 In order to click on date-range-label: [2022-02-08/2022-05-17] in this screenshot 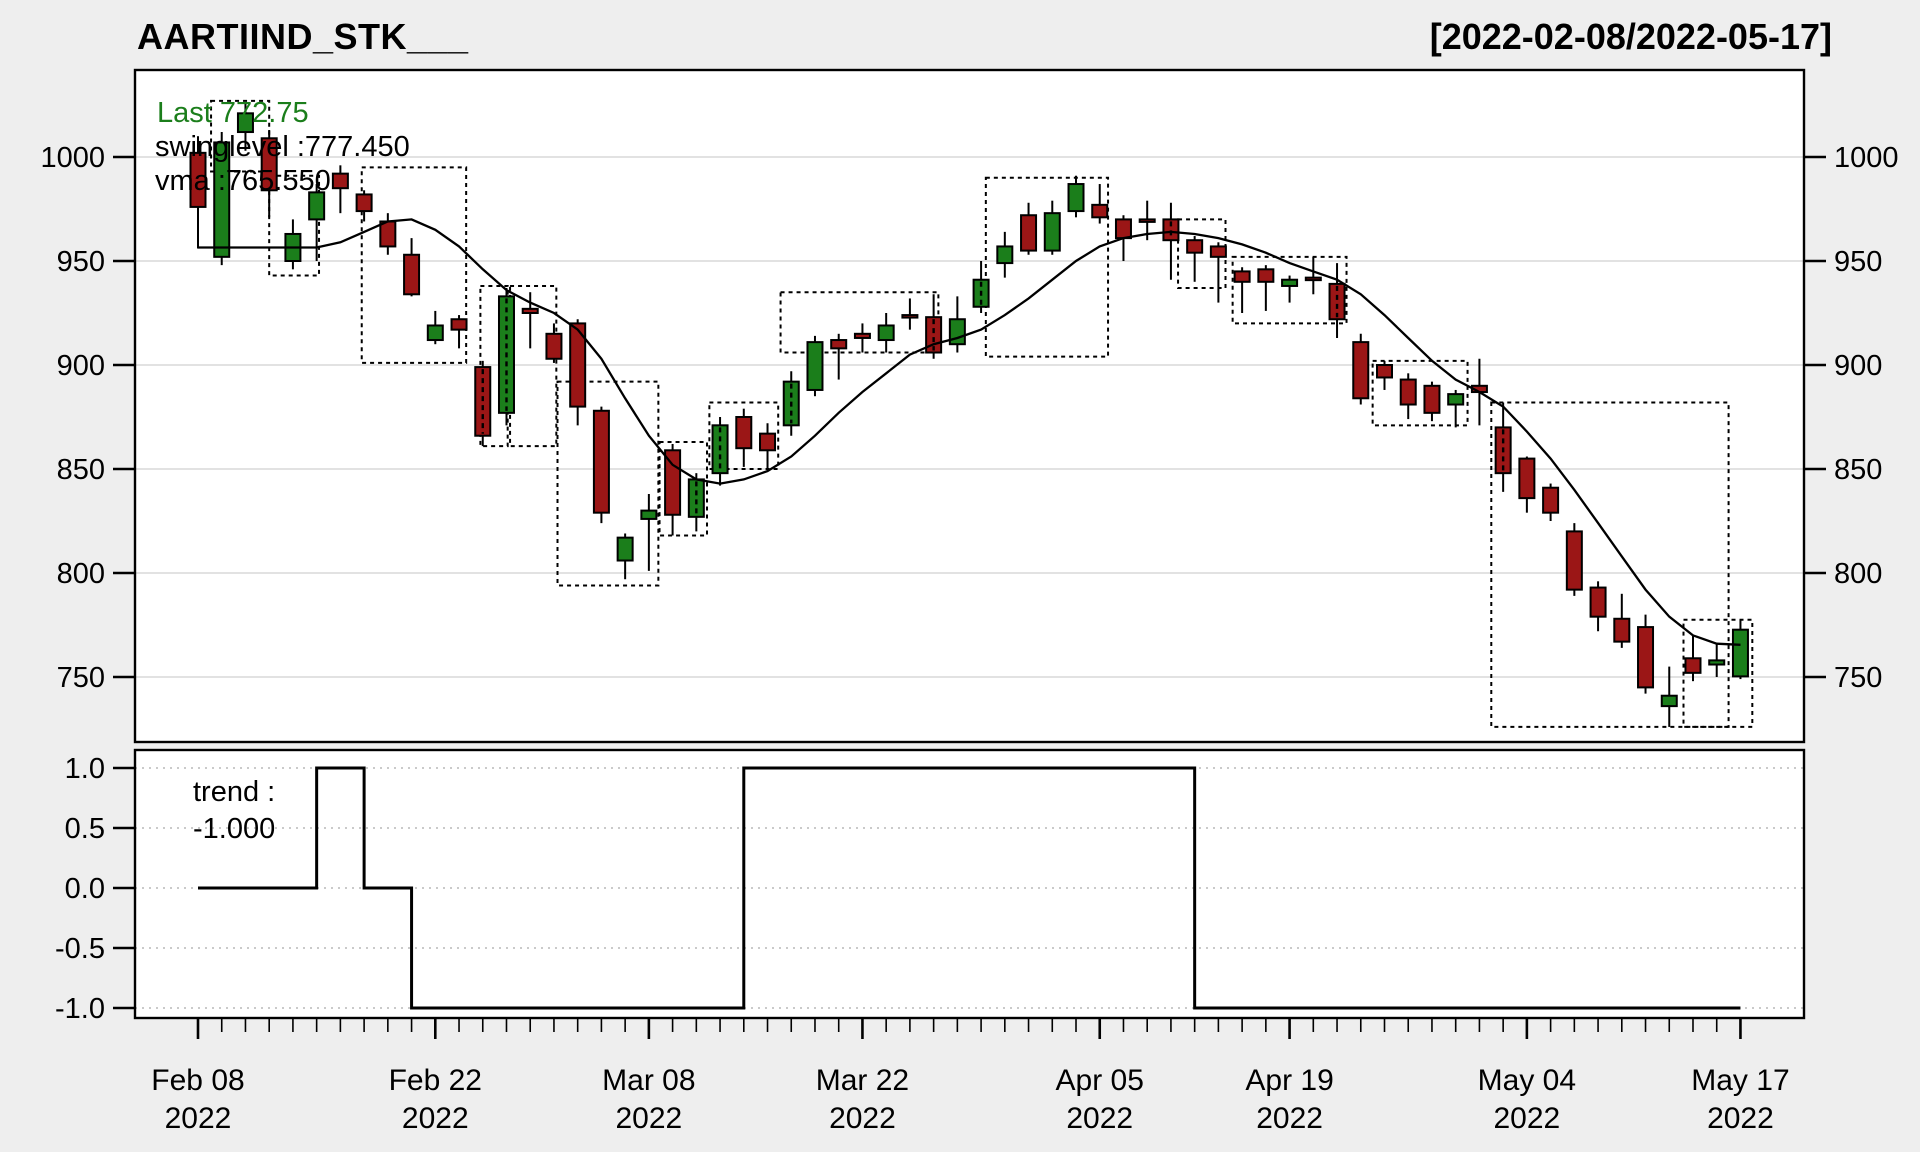, I will do `click(1630, 36)`.